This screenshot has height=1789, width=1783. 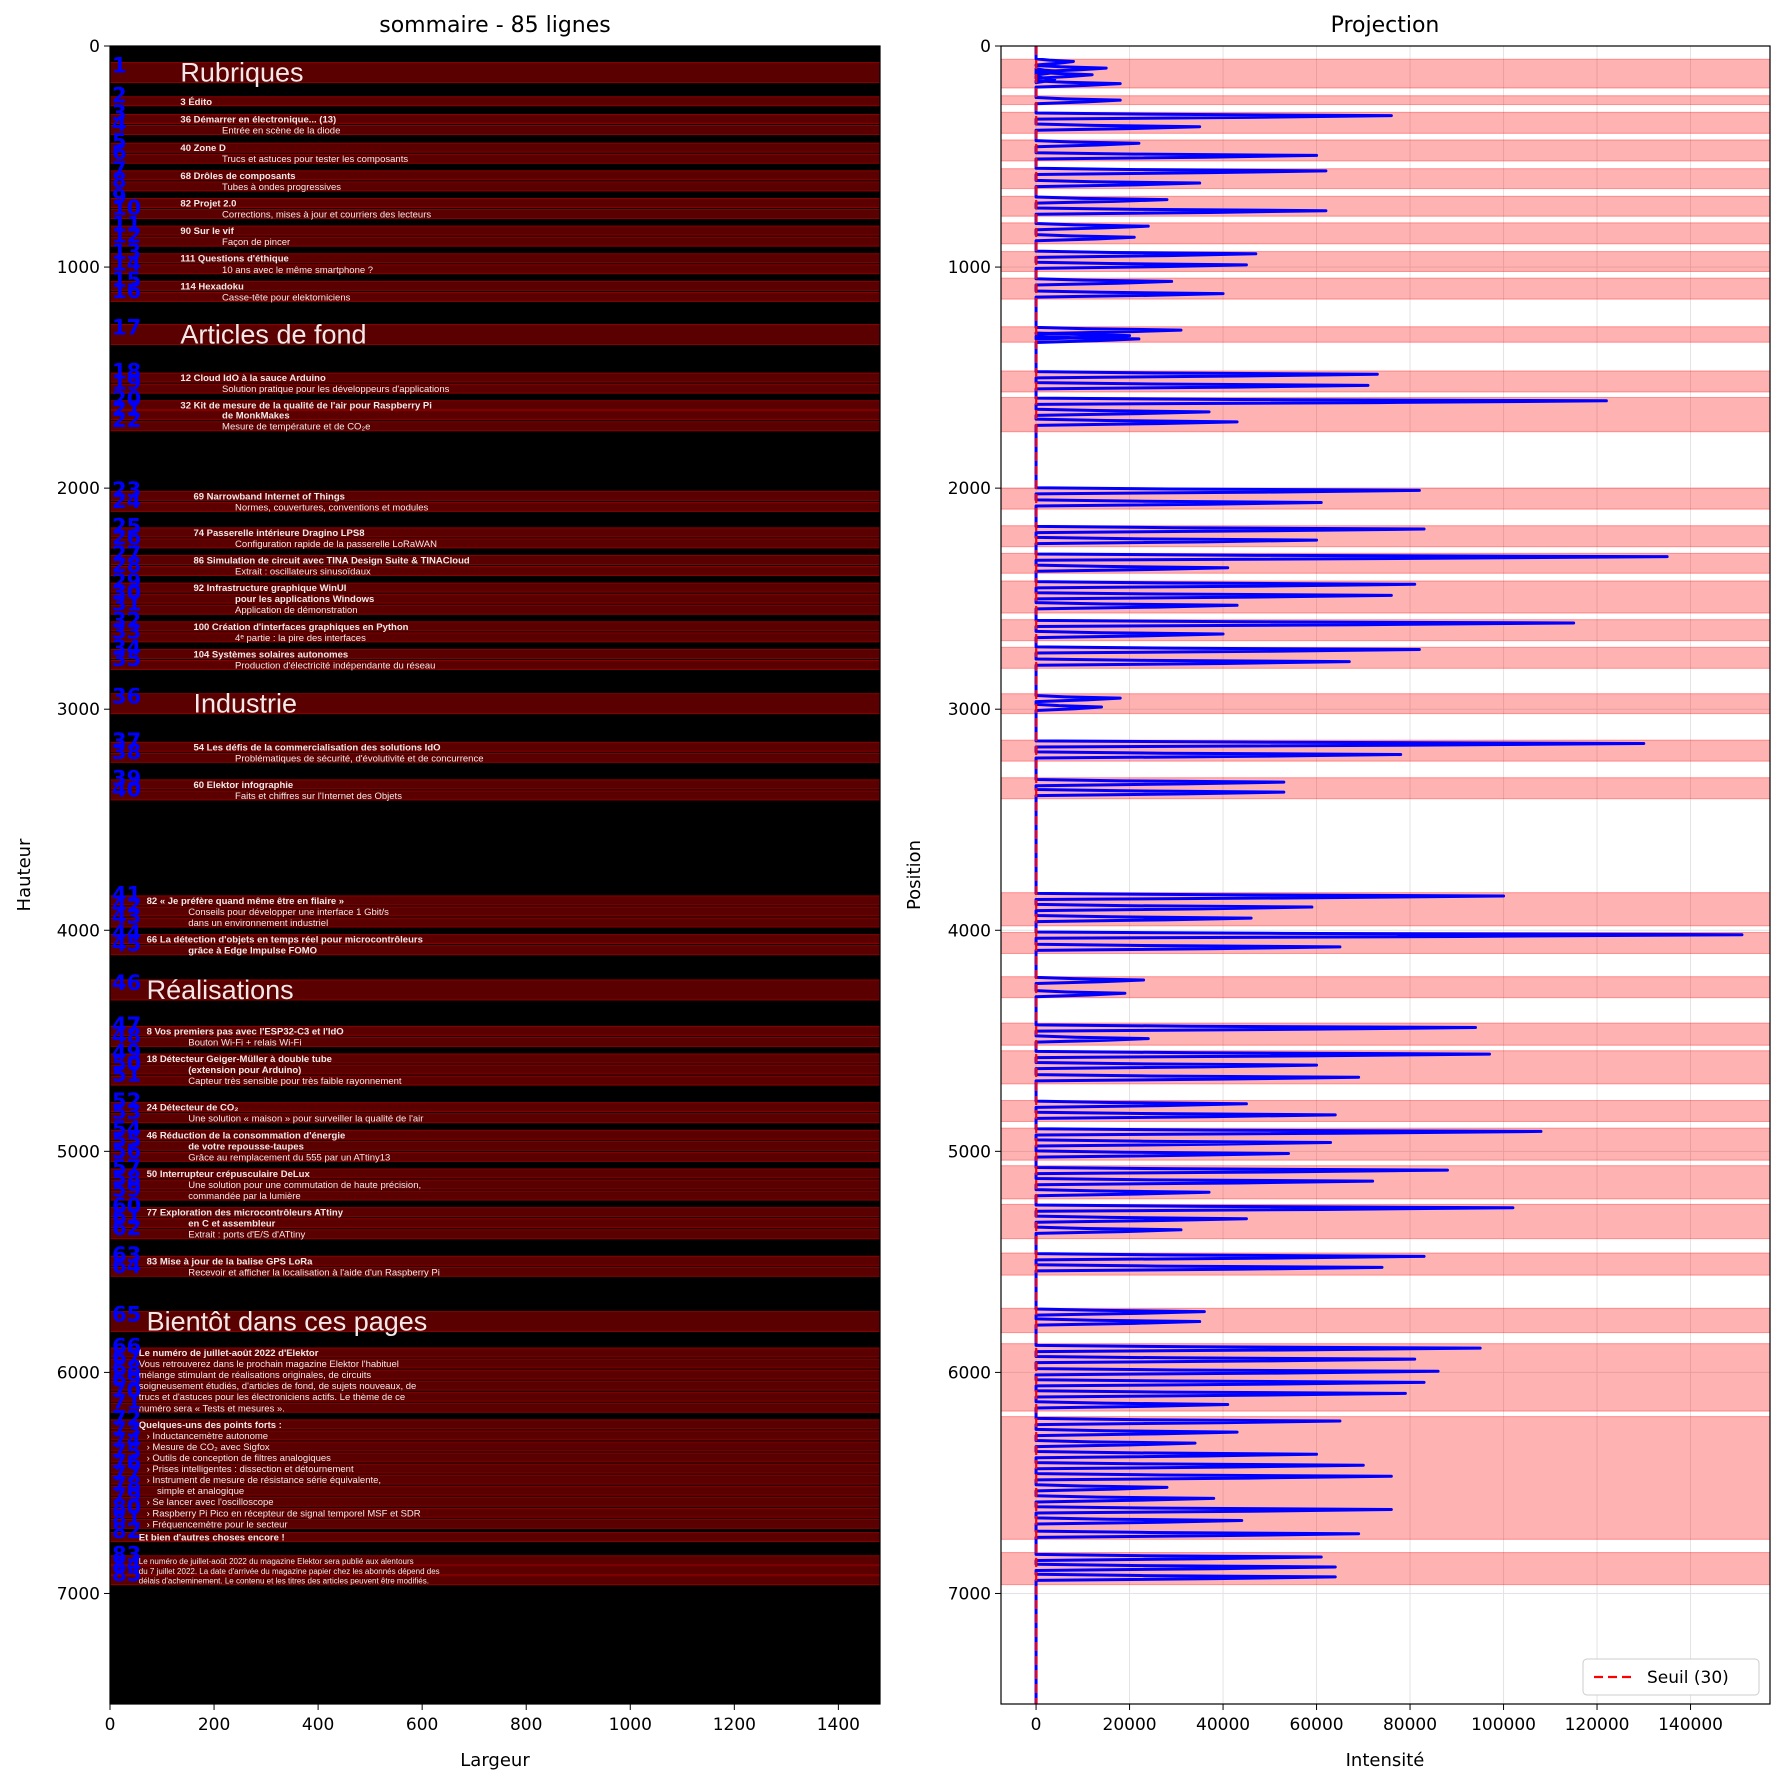 I want to click on line-number: 39, so click(x=126, y=778).